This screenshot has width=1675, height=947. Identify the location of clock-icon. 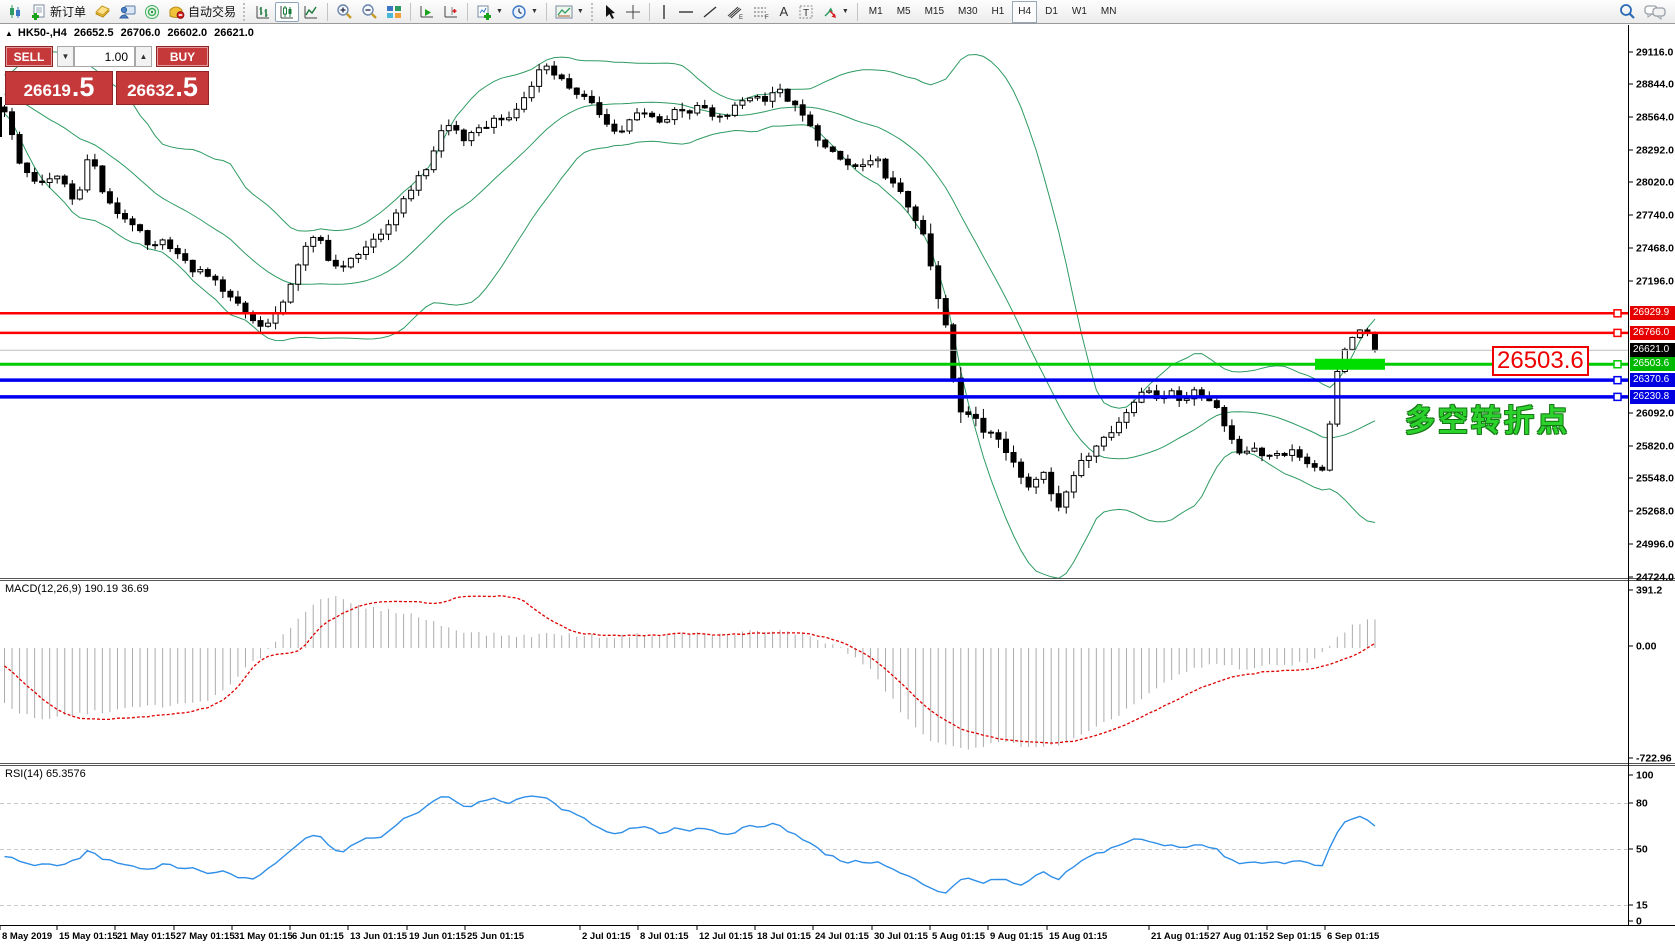
(519, 11).